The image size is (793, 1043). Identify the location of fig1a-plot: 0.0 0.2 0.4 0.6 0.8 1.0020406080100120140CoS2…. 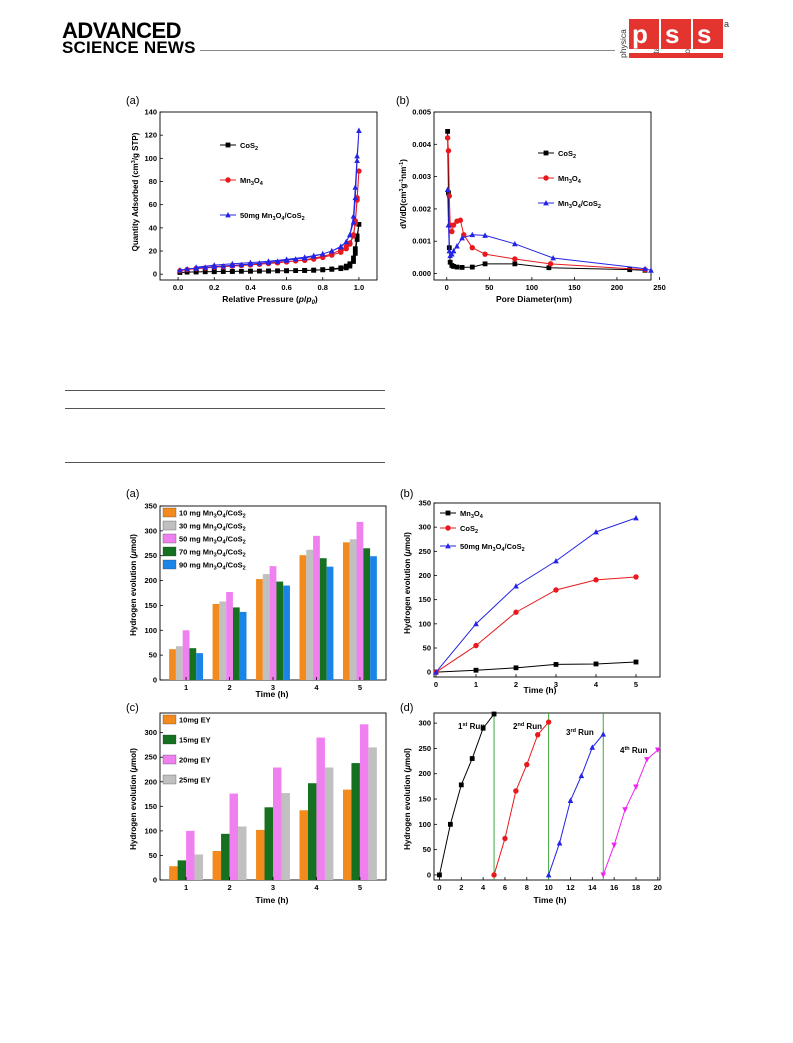
(261, 200).